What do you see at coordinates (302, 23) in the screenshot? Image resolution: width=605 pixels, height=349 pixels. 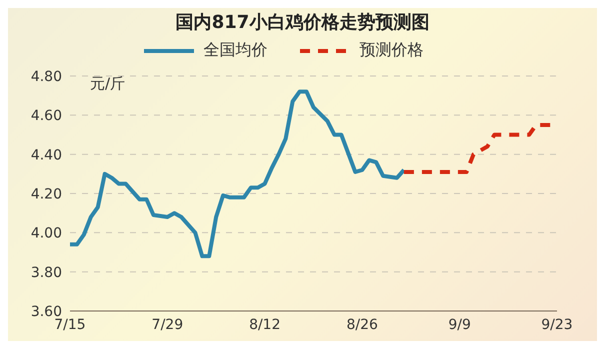 I see `chart-title: 国内817小白鸡价格走势预测图` at bounding box center [302, 23].